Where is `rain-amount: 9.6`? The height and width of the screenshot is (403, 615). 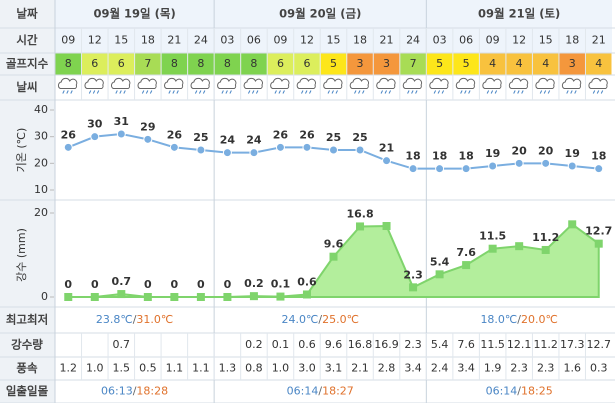 rain-amount: 9.6 is located at coordinates (334, 344).